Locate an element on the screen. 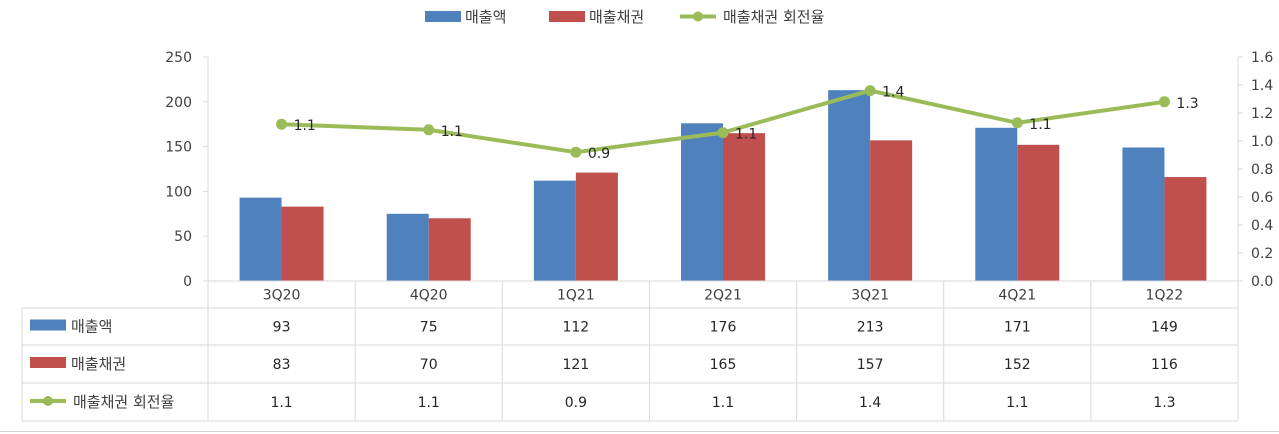  bar-sales-3Q21 is located at coordinates (849, 185).